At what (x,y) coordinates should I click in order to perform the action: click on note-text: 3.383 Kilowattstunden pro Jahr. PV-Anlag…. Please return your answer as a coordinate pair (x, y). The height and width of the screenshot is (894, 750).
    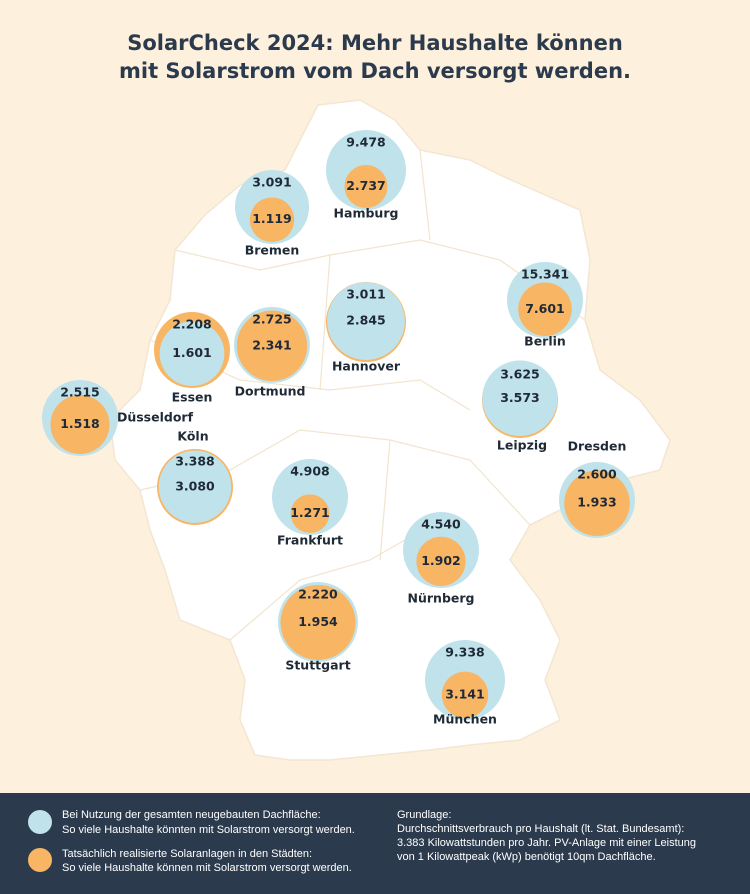
    Looking at the image, I should click on (546, 843).